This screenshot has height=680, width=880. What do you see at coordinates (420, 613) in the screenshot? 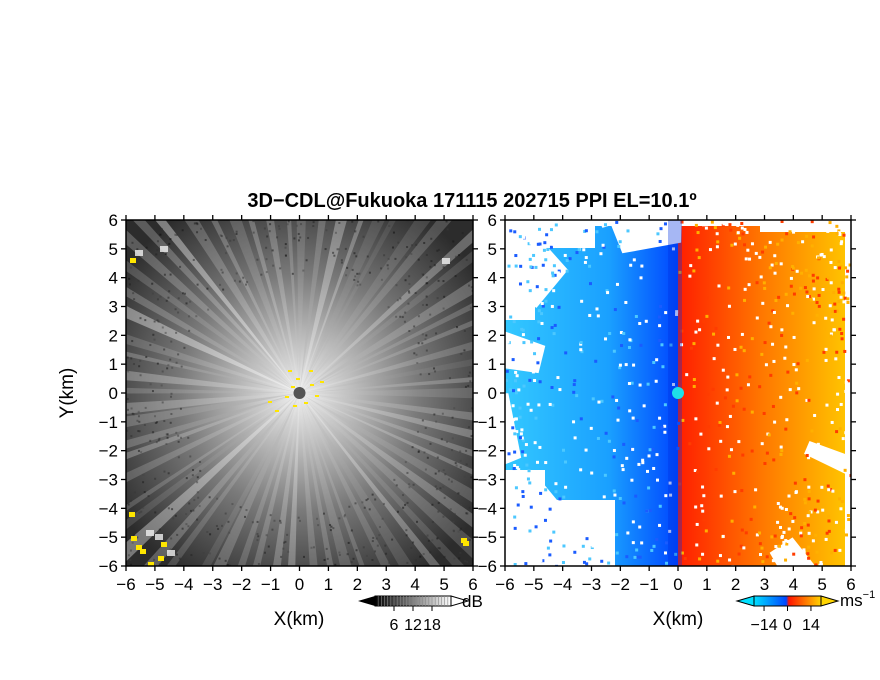
I see `reflectivity-colorbar: dB 6 12 18` at bounding box center [420, 613].